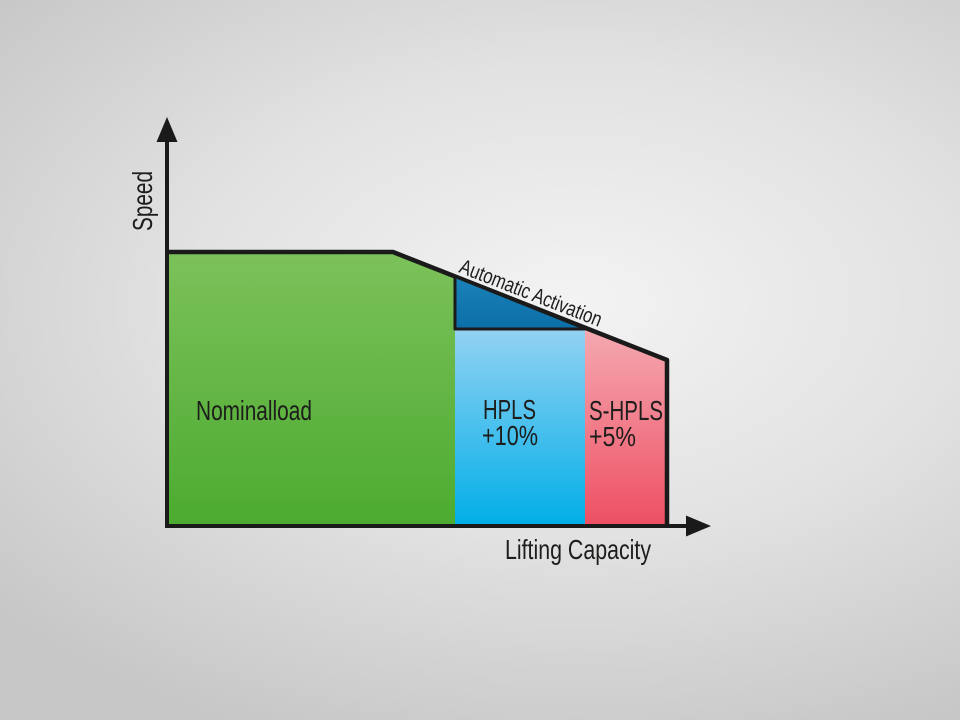 Image resolution: width=960 pixels, height=720 pixels. Describe the element at coordinates (698, 526) in the screenshot. I see `x-axis-arrow-icon` at that location.